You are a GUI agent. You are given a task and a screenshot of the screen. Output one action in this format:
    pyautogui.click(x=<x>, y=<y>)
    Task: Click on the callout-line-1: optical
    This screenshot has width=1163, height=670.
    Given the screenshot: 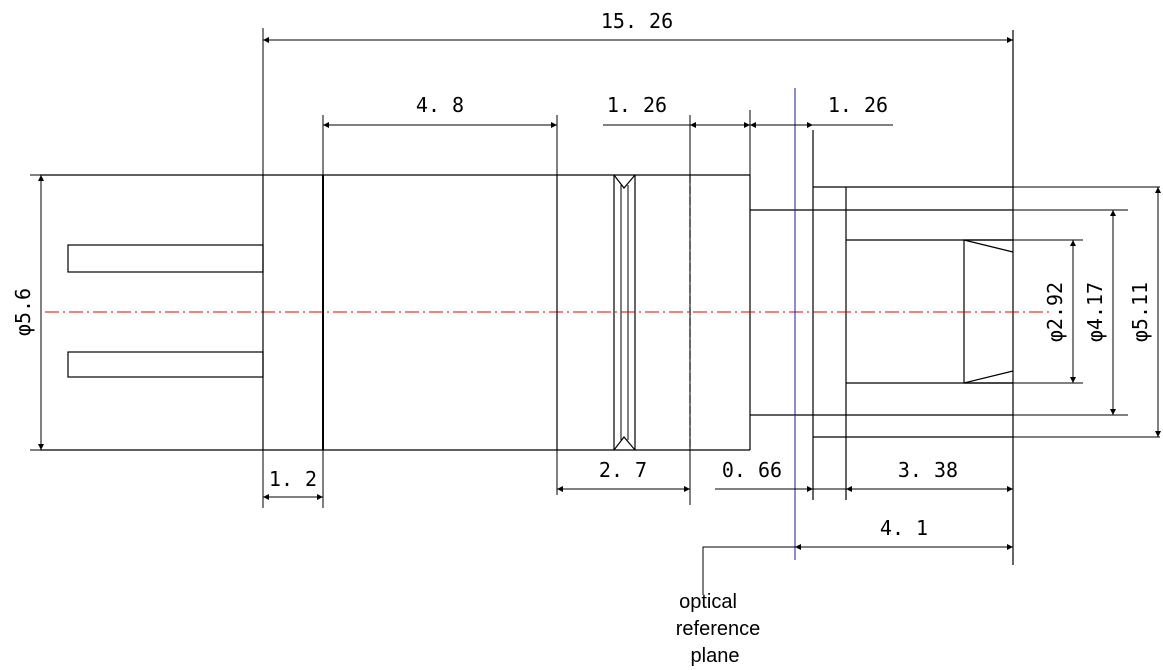 What is the action you would take?
    pyautogui.click(x=708, y=602)
    